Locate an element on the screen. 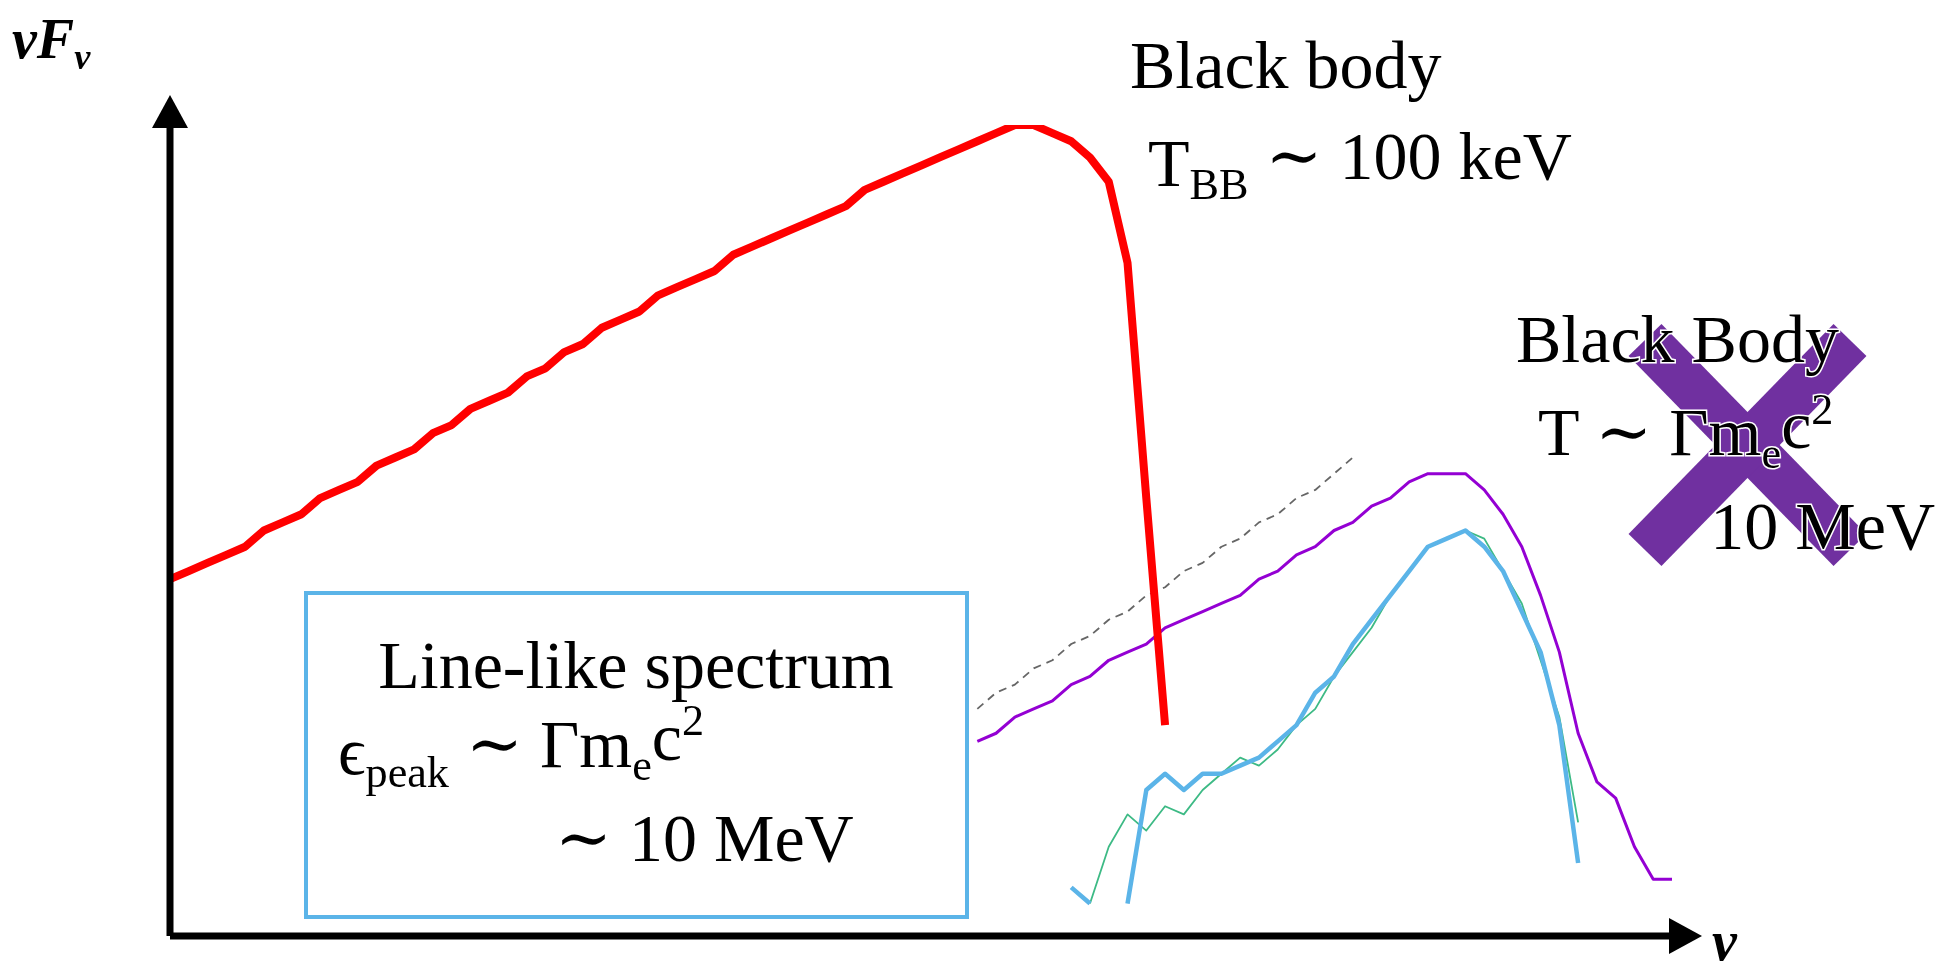 This screenshot has height=974, width=1957. text: Black body is located at coordinates (1286, 65).